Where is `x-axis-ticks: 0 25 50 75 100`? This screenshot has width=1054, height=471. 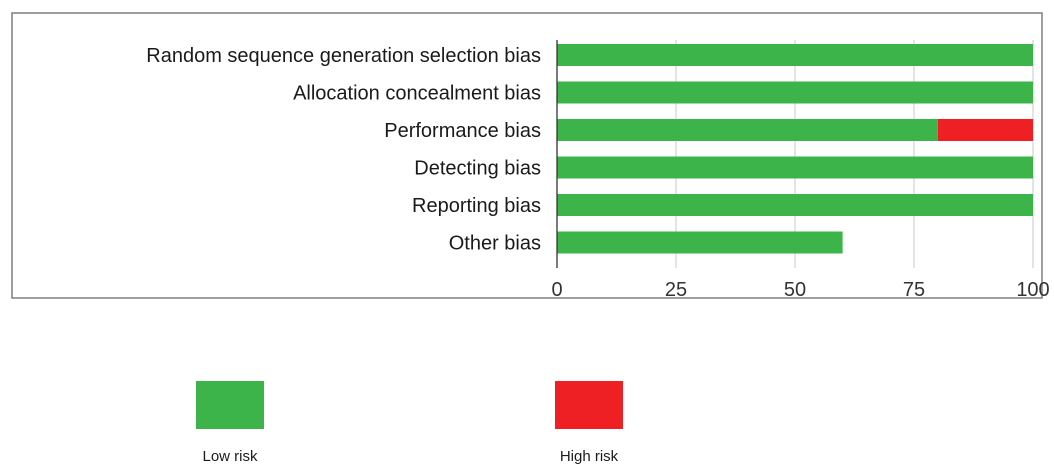 x-axis-ticks: 0 25 50 75 100 is located at coordinates (800, 290).